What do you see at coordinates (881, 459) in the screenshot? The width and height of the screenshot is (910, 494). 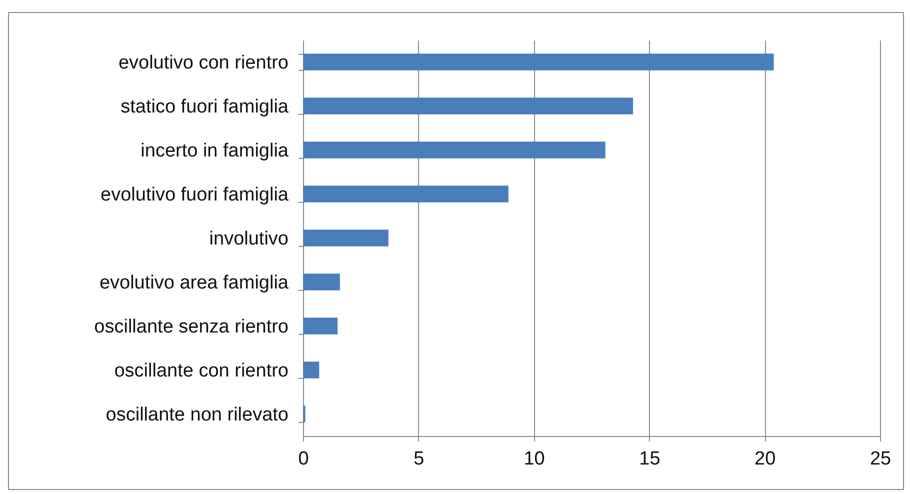 I see `x-tick-label: 25` at bounding box center [881, 459].